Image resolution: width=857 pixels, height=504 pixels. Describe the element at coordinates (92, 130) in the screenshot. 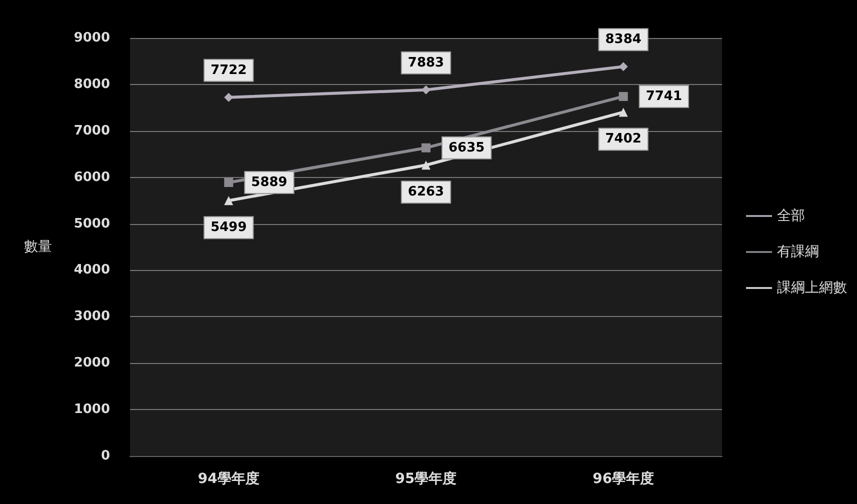

I see `y-tick-label: 7000` at that location.